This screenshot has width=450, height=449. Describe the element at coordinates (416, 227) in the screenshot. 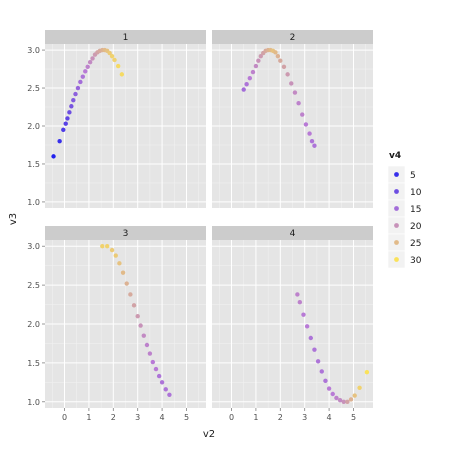

I see `legend-label: 20` at that location.